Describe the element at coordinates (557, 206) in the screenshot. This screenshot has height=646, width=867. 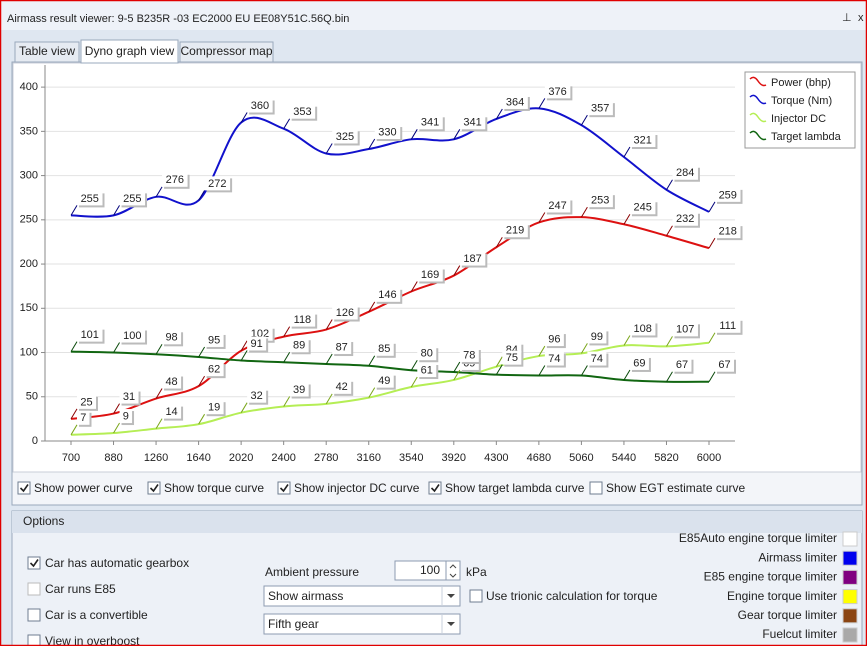
I see `data-label: 247` at that location.